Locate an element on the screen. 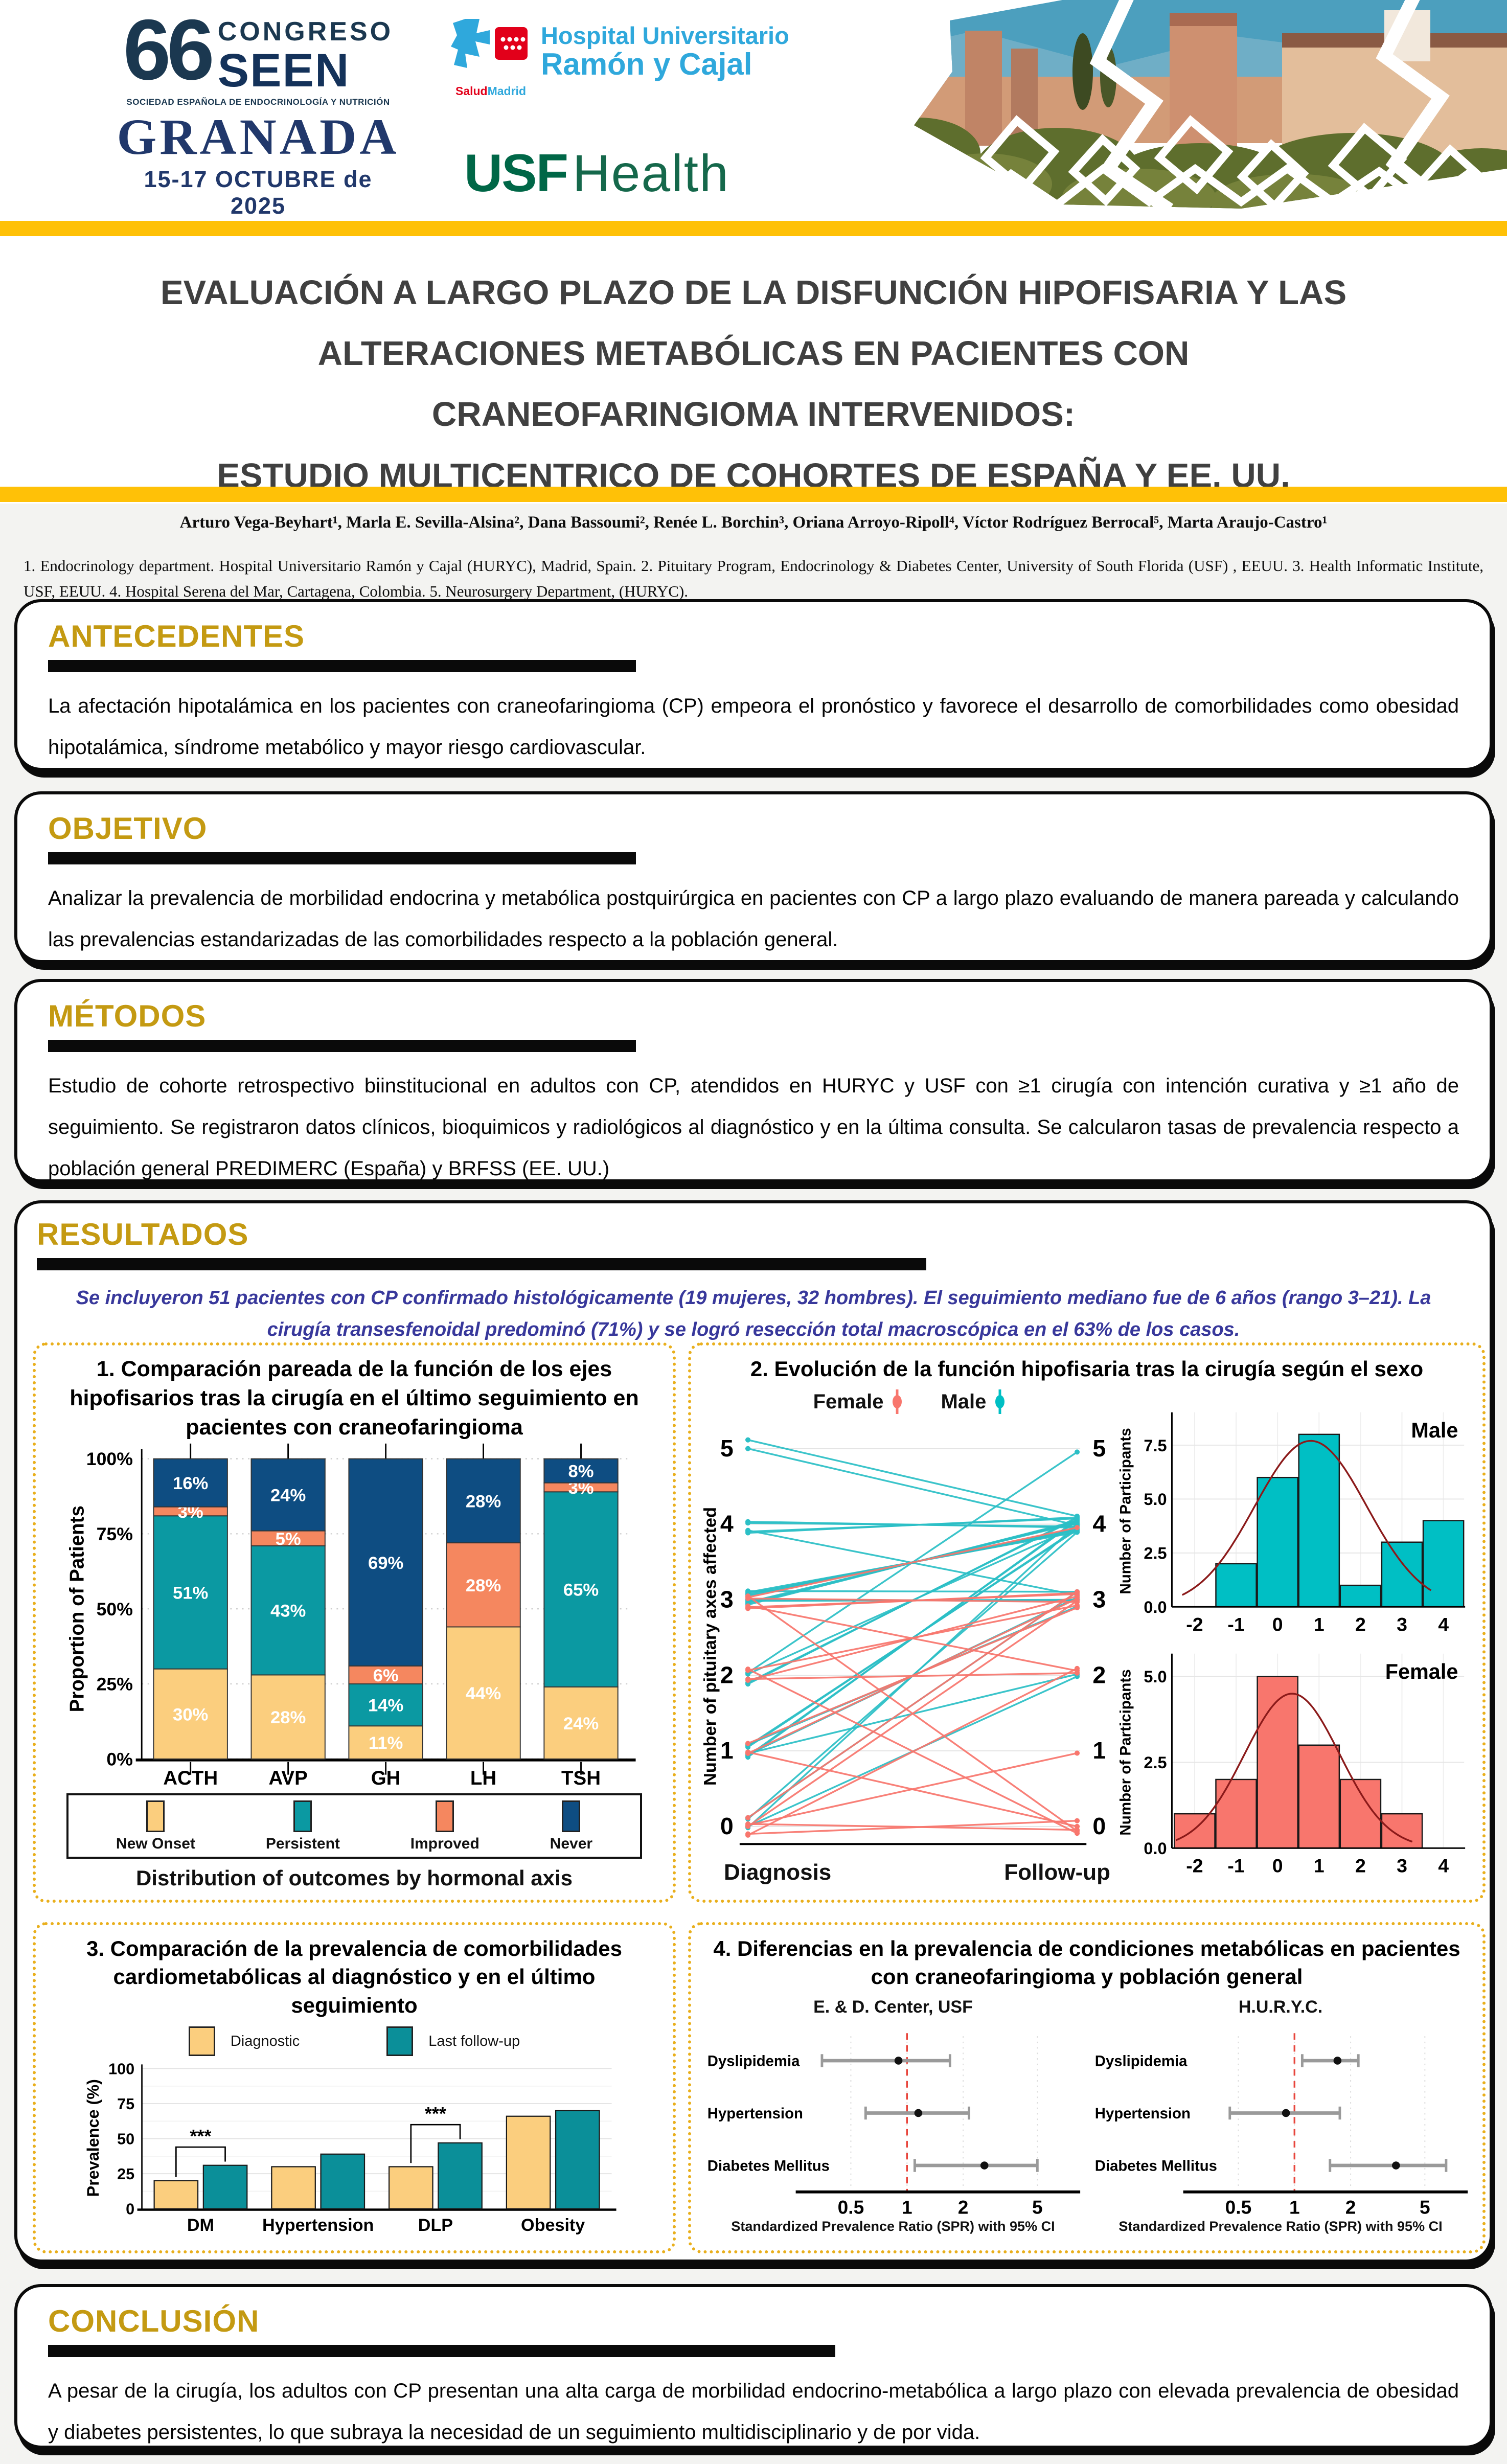 Image resolution: width=1507 pixels, height=2464 pixels. svg-text: 51% is located at coordinates (190, 1593).